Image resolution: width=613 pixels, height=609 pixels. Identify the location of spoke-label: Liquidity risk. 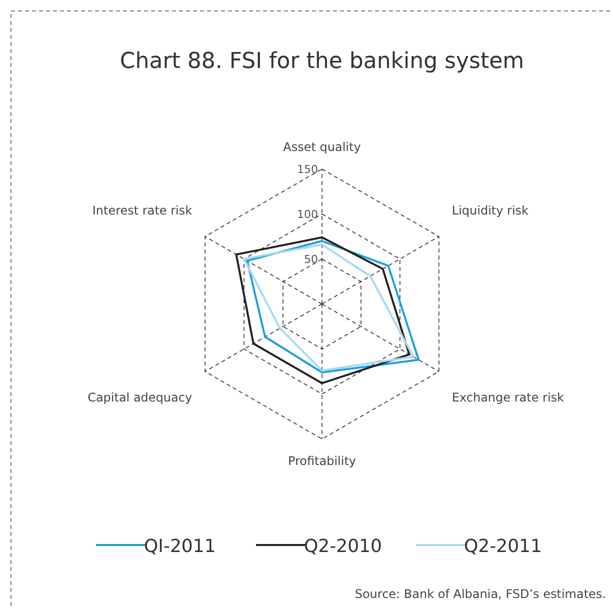
(490, 211).